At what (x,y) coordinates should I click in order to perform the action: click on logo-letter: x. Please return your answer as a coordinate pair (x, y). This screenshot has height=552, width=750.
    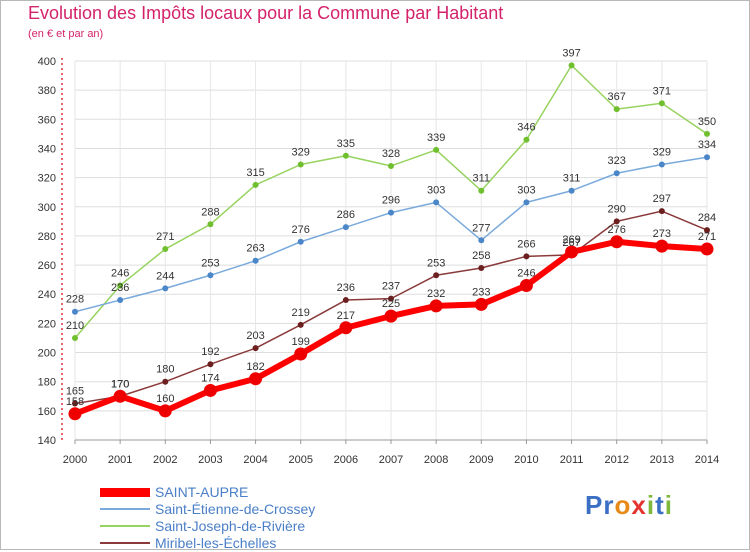
    Looking at the image, I should click on (639, 505).